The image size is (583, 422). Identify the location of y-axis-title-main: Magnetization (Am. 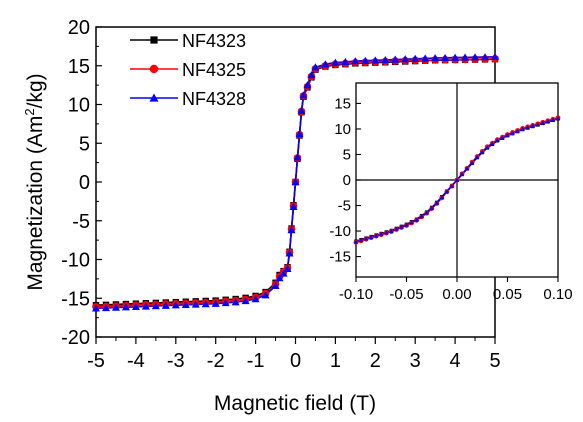
(35, 203).